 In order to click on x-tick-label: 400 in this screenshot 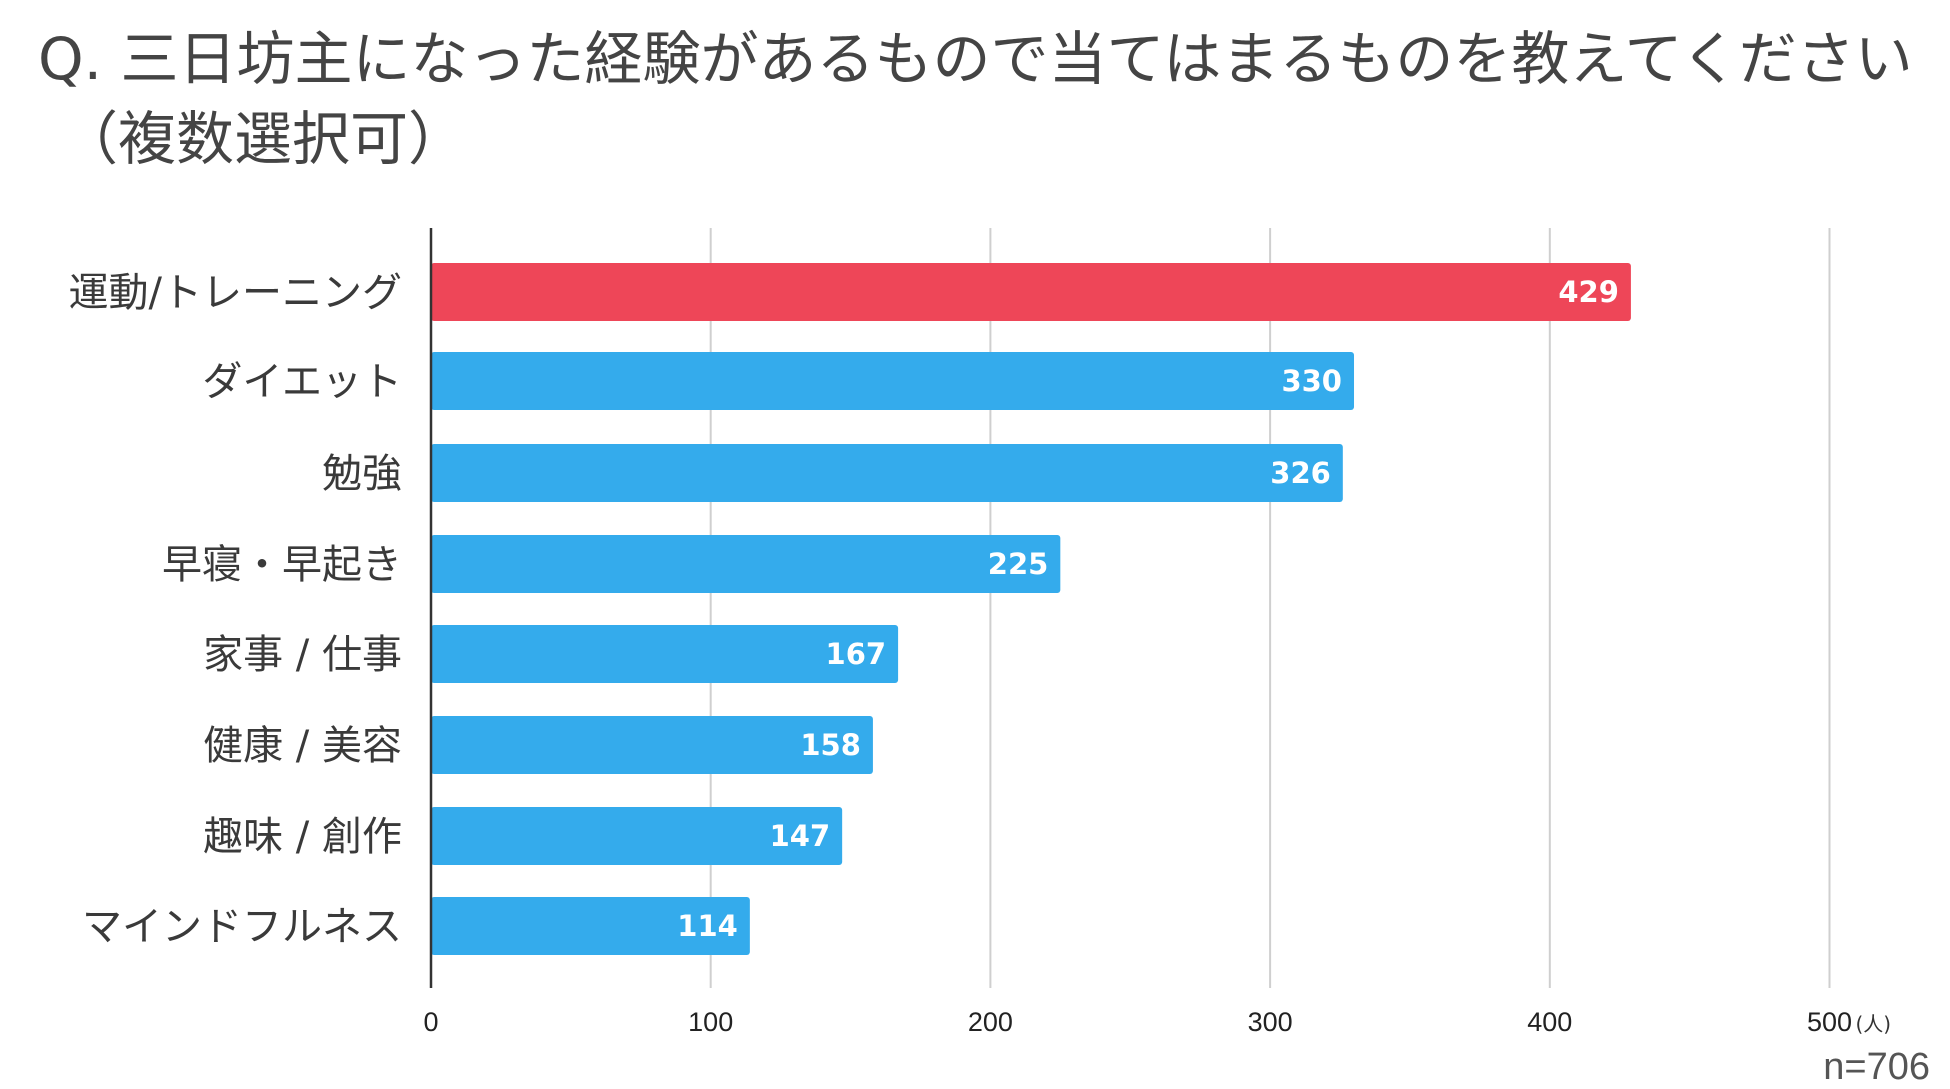, I will do `click(1549, 1022)`.